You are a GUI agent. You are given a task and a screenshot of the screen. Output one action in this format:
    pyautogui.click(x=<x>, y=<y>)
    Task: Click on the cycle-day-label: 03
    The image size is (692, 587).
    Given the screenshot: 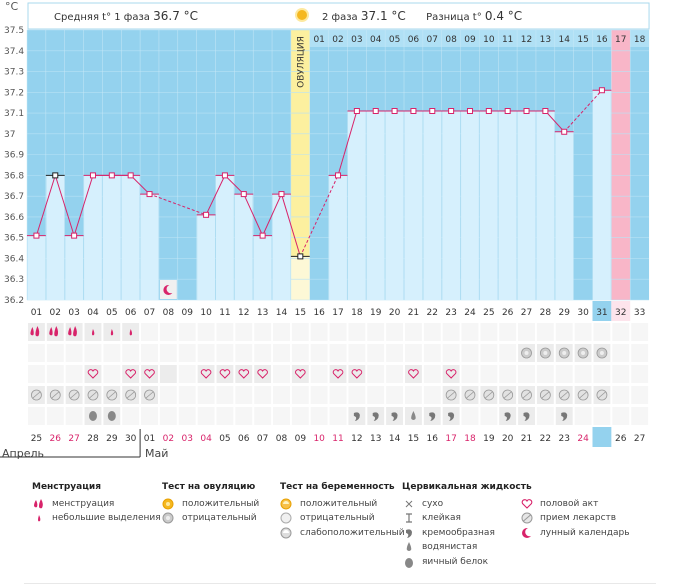 What is the action you would take?
    pyautogui.click(x=73, y=313)
    